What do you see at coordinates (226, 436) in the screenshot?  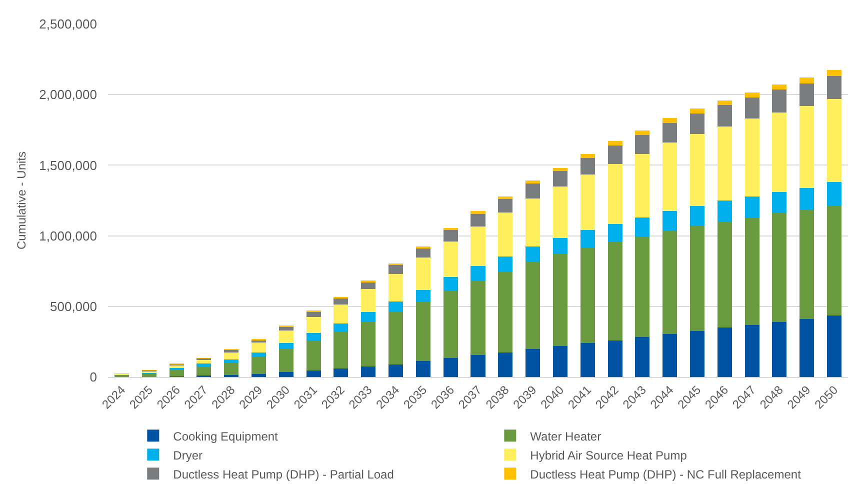 I see `legend-label: Cooking Equipment` at bounding box center [226, 436].